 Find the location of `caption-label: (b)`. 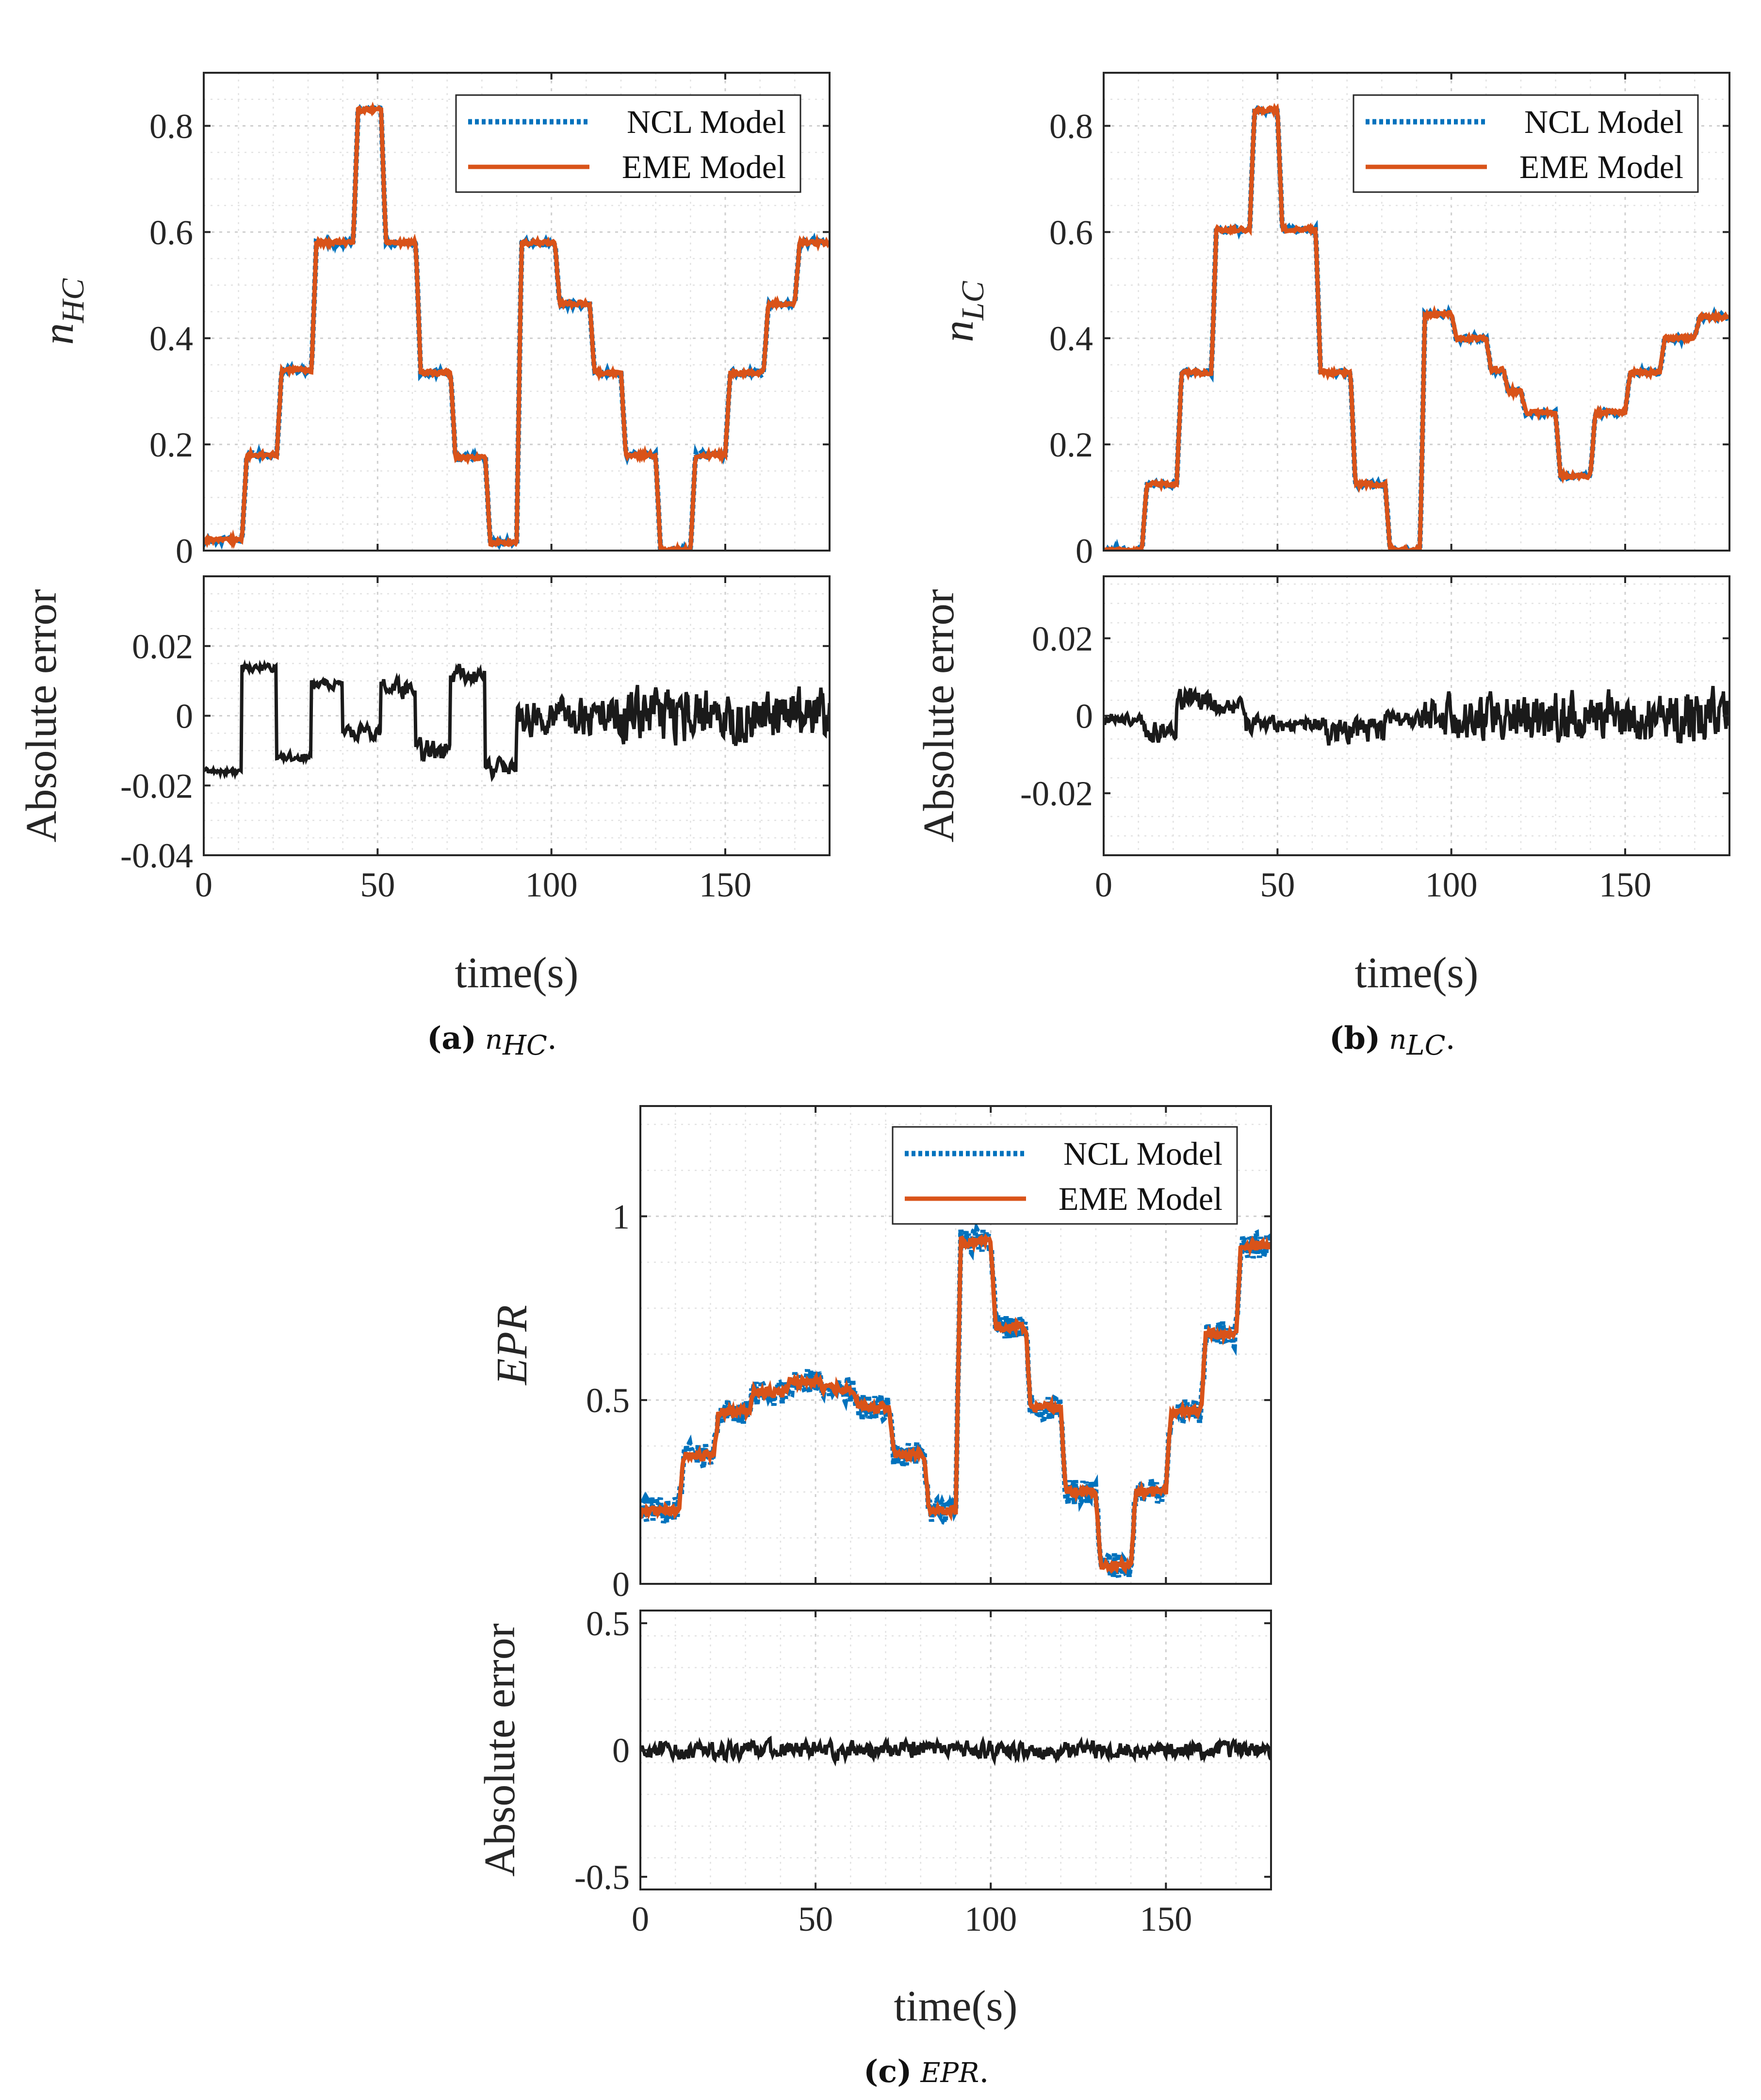

caption-label: (b) is located at coordinates (1355, 1038).